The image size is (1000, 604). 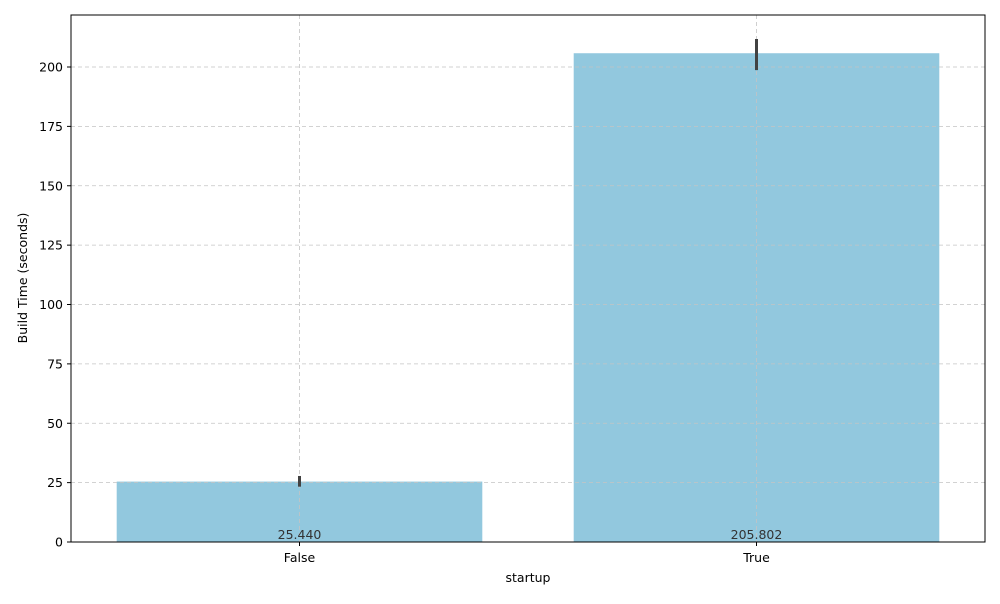 I want to click on y-axis-label: Build Time (seconds), so click(x=22, y=278).